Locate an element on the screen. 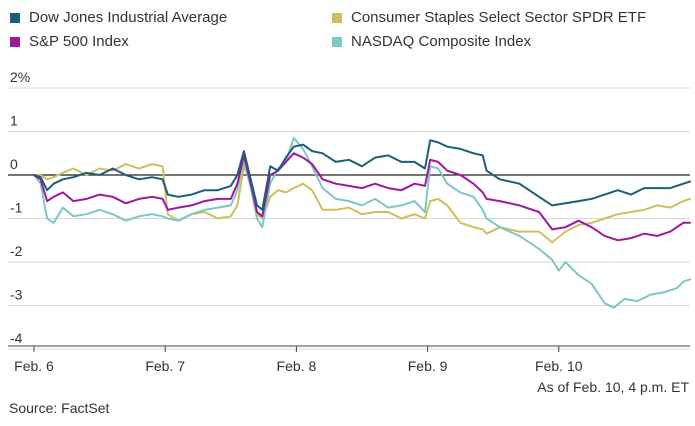 This screenshot has height=426, width=695. legend-item-dow: Dow Jones Industrial Average is located at coordinates (118, 17).